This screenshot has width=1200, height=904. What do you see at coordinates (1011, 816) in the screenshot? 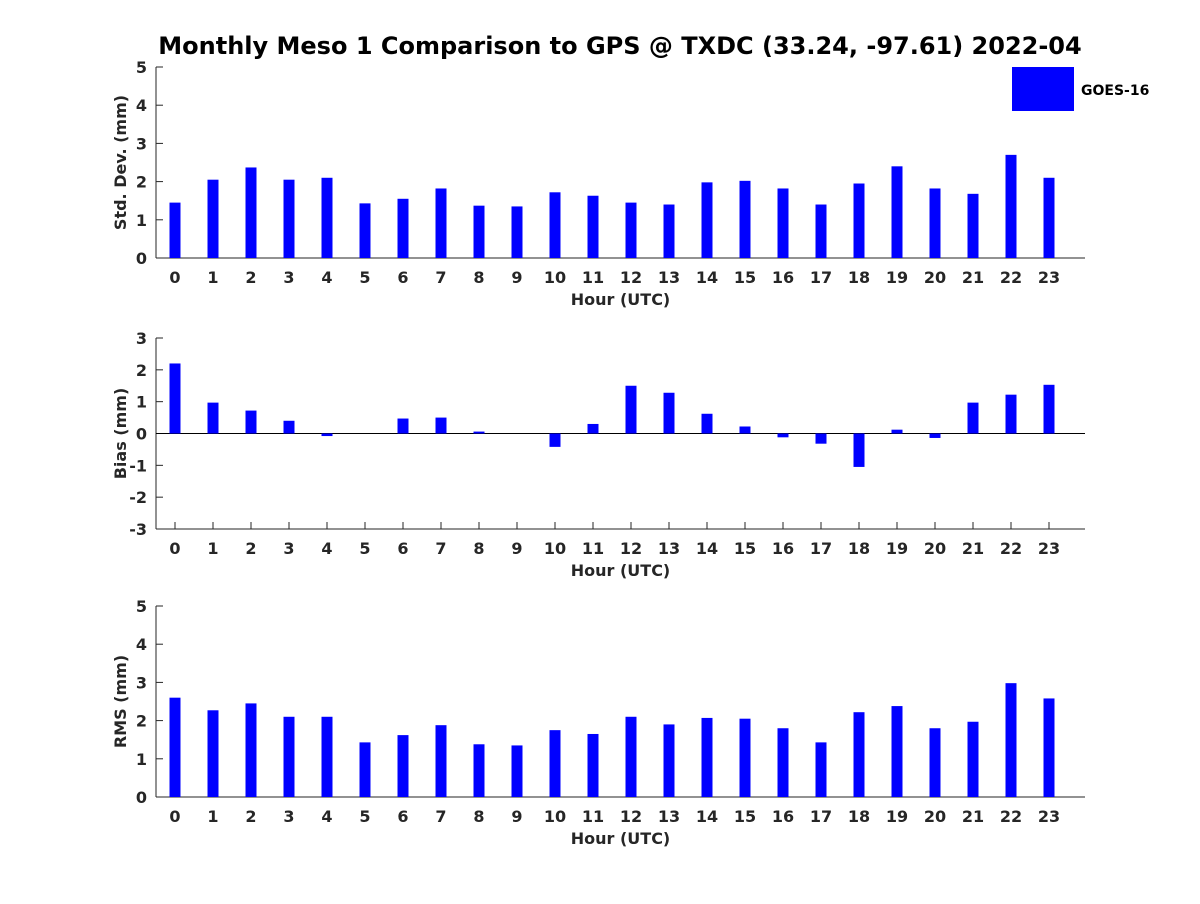
I see `panel-3-x-tick-label: 22` at bounding box center [1011, 816].